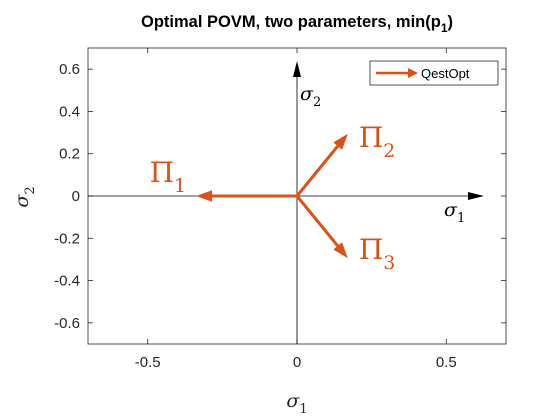 This screenshot has height=420, width=560. I want to click on vector-label-2: Π2, so click(377, 141).